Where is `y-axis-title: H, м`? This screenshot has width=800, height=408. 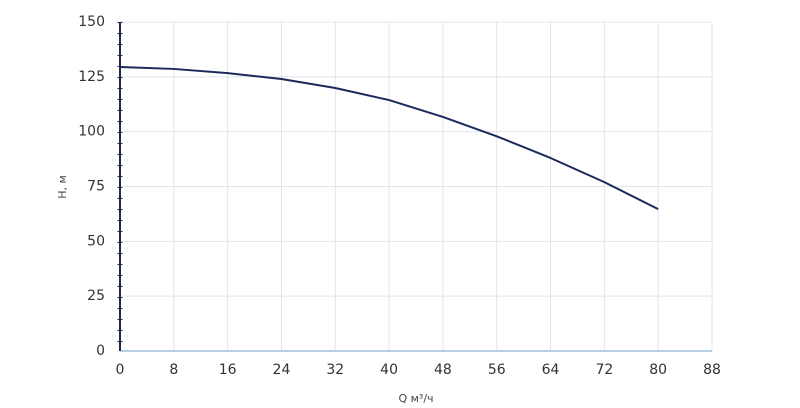
y-axis-title: H, м is located at coordinates (62, 187).